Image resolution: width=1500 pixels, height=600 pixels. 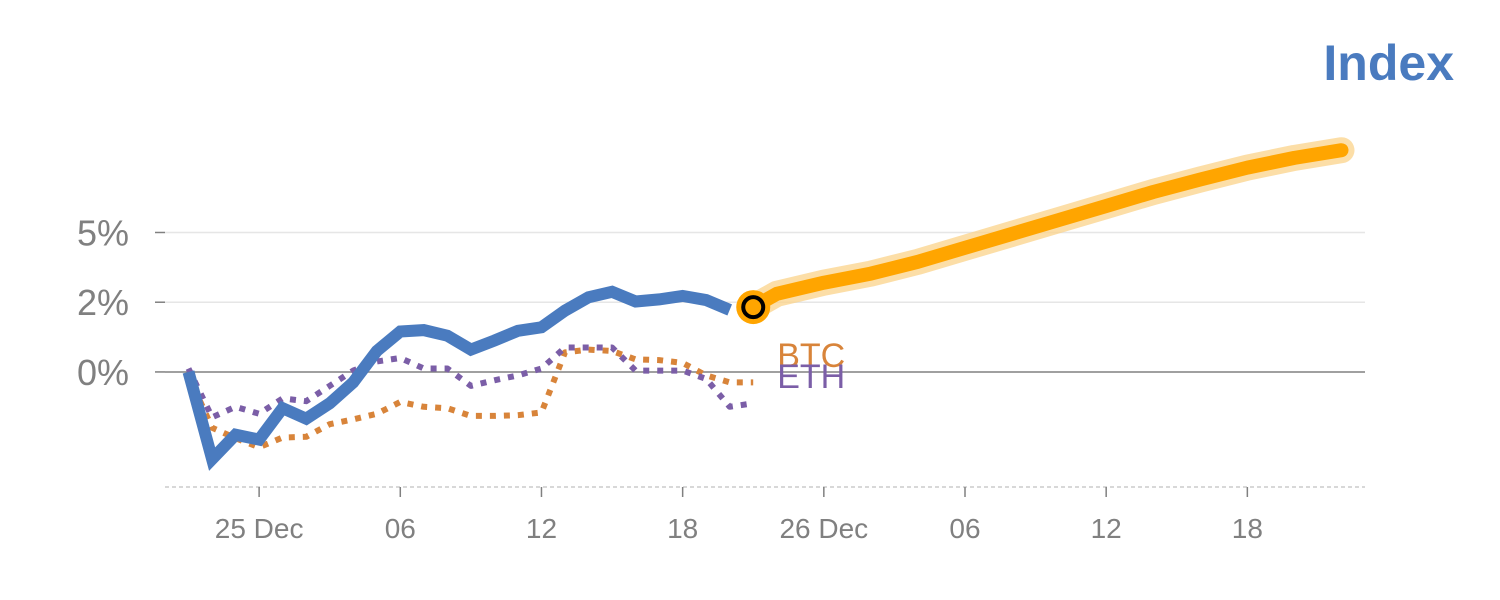 What do you see at coordinates (823, 528) in the screenshot?
I see `x-tick-label-4: 26 Dec` at bounding box center [823, 528].